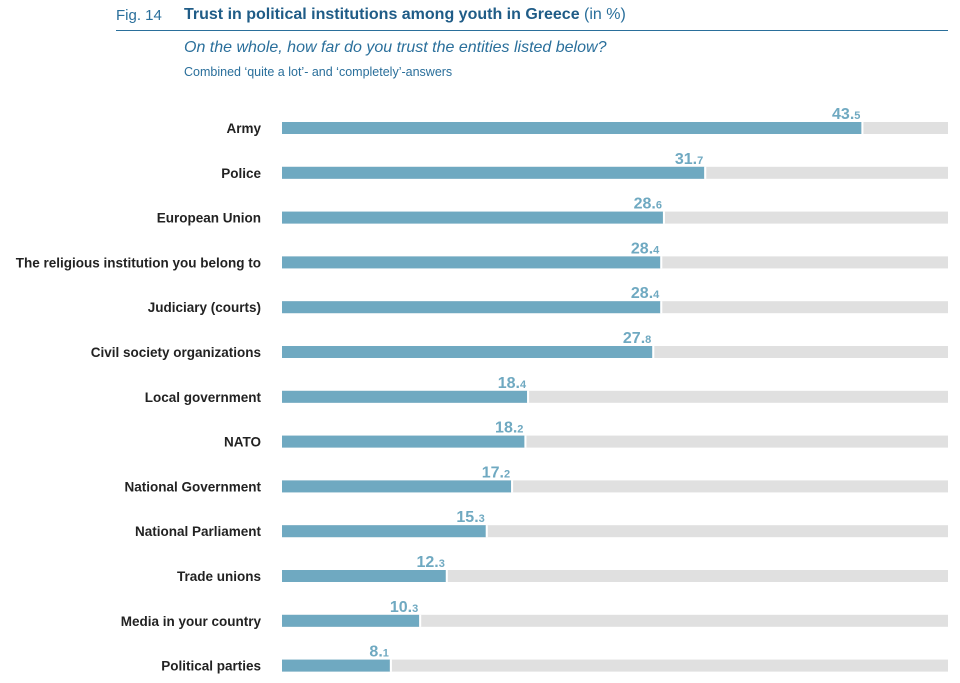  I want to click on data-label: 10.3, so click(404, 607).